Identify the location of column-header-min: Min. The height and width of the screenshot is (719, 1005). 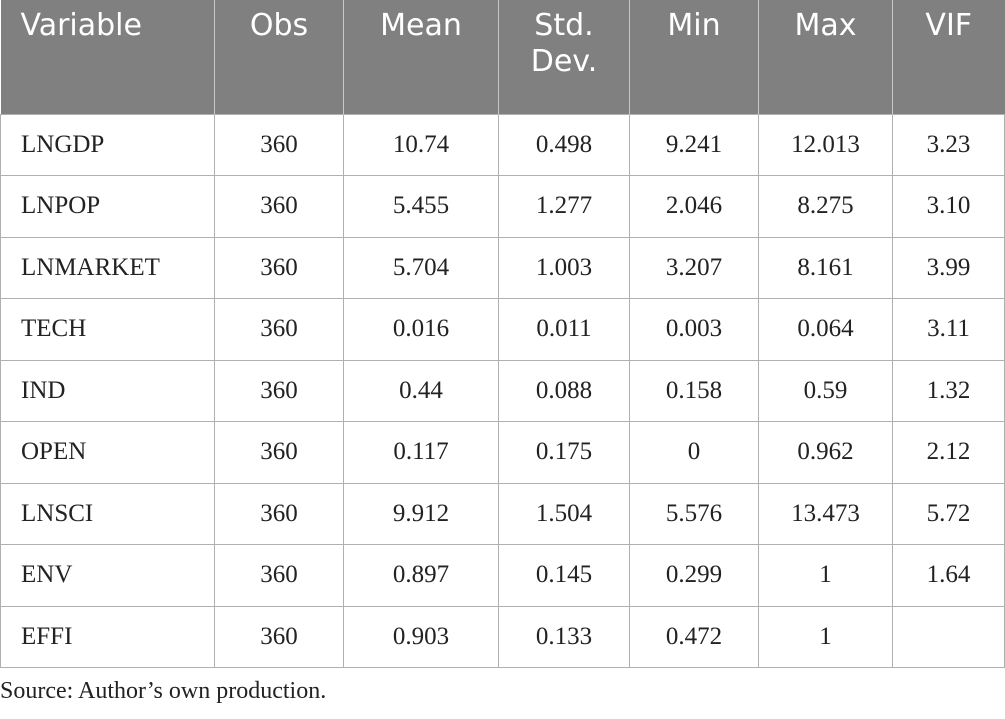
(694, 57).